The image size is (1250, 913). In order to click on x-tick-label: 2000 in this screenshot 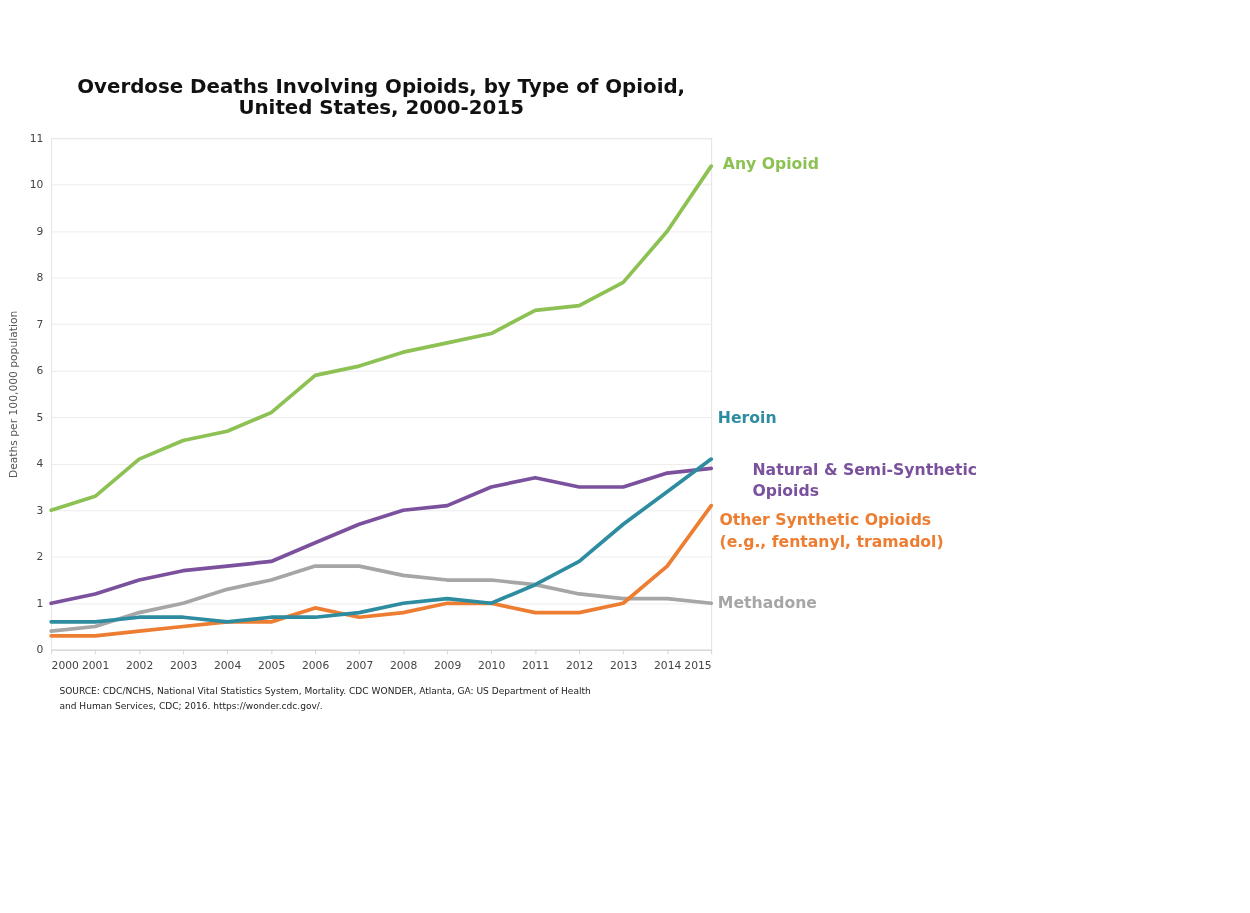, I will do `click(65, 666)`.